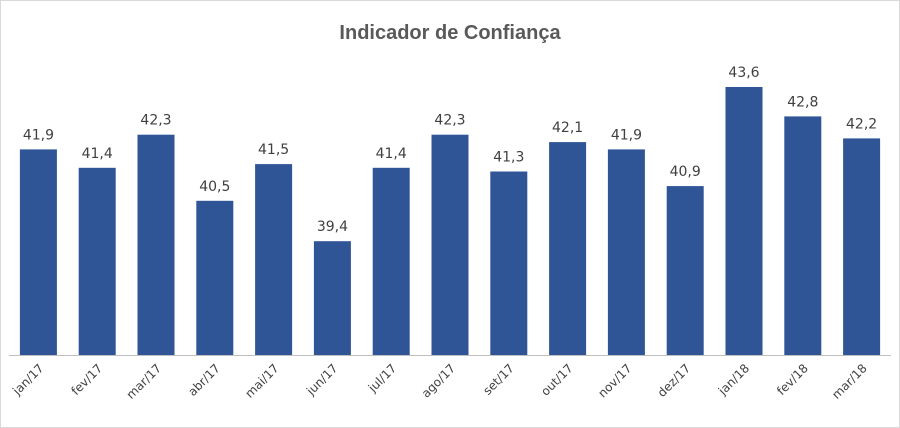 This screenshot has width=900, height=428. I want to click on data-label: 39,4, so click(332, 227).